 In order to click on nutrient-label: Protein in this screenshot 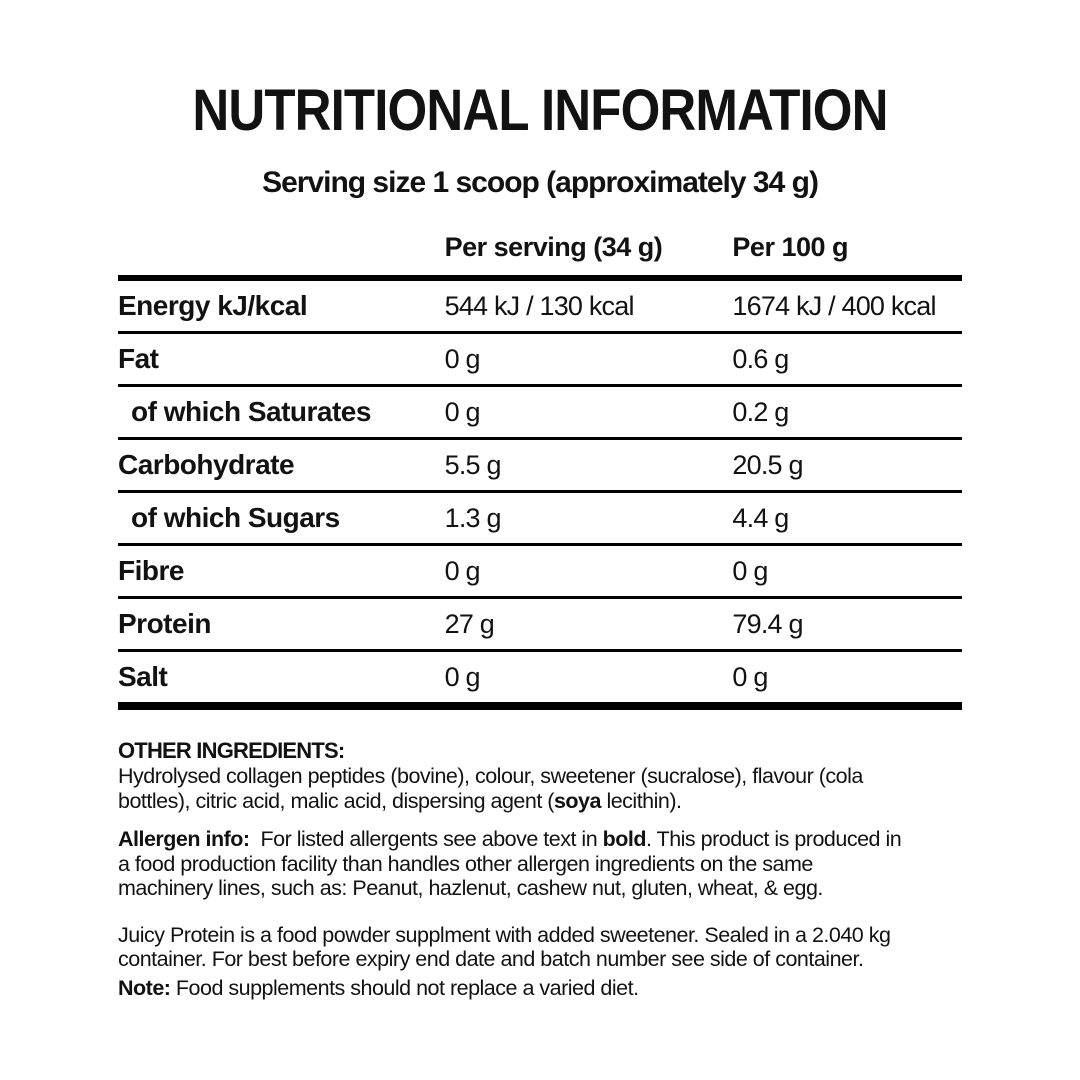, I will do `click(281, 624)`.